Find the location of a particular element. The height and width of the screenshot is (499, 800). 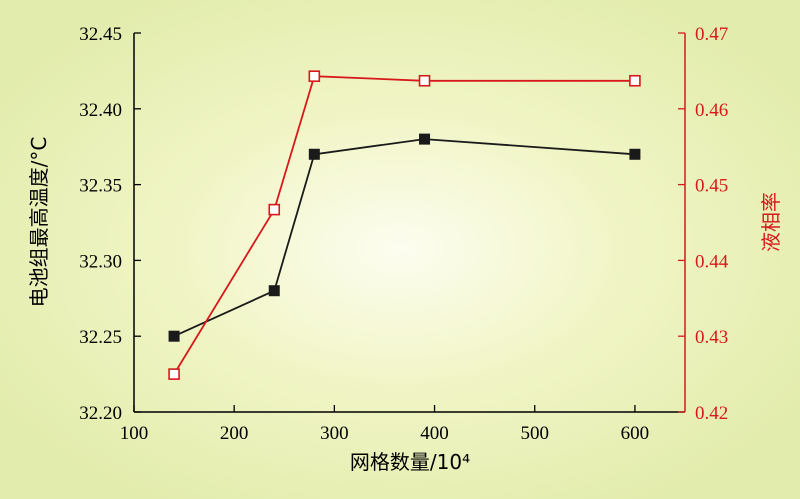

y-left-tick-label: 32.35 is located at coordinates (100, 186).